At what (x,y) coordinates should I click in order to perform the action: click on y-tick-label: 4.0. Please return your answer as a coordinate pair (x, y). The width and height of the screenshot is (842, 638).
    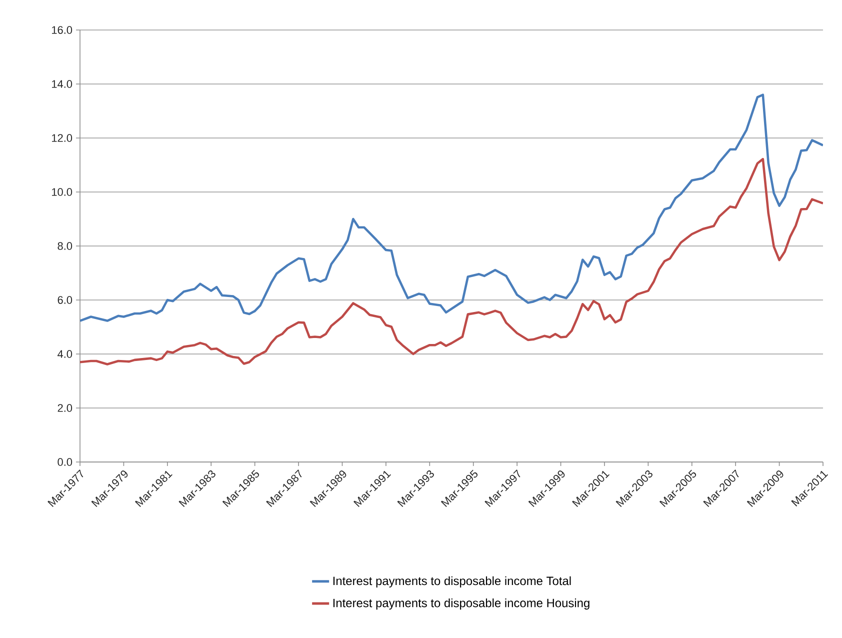
    Looking at the image, I should click on (65, 354).